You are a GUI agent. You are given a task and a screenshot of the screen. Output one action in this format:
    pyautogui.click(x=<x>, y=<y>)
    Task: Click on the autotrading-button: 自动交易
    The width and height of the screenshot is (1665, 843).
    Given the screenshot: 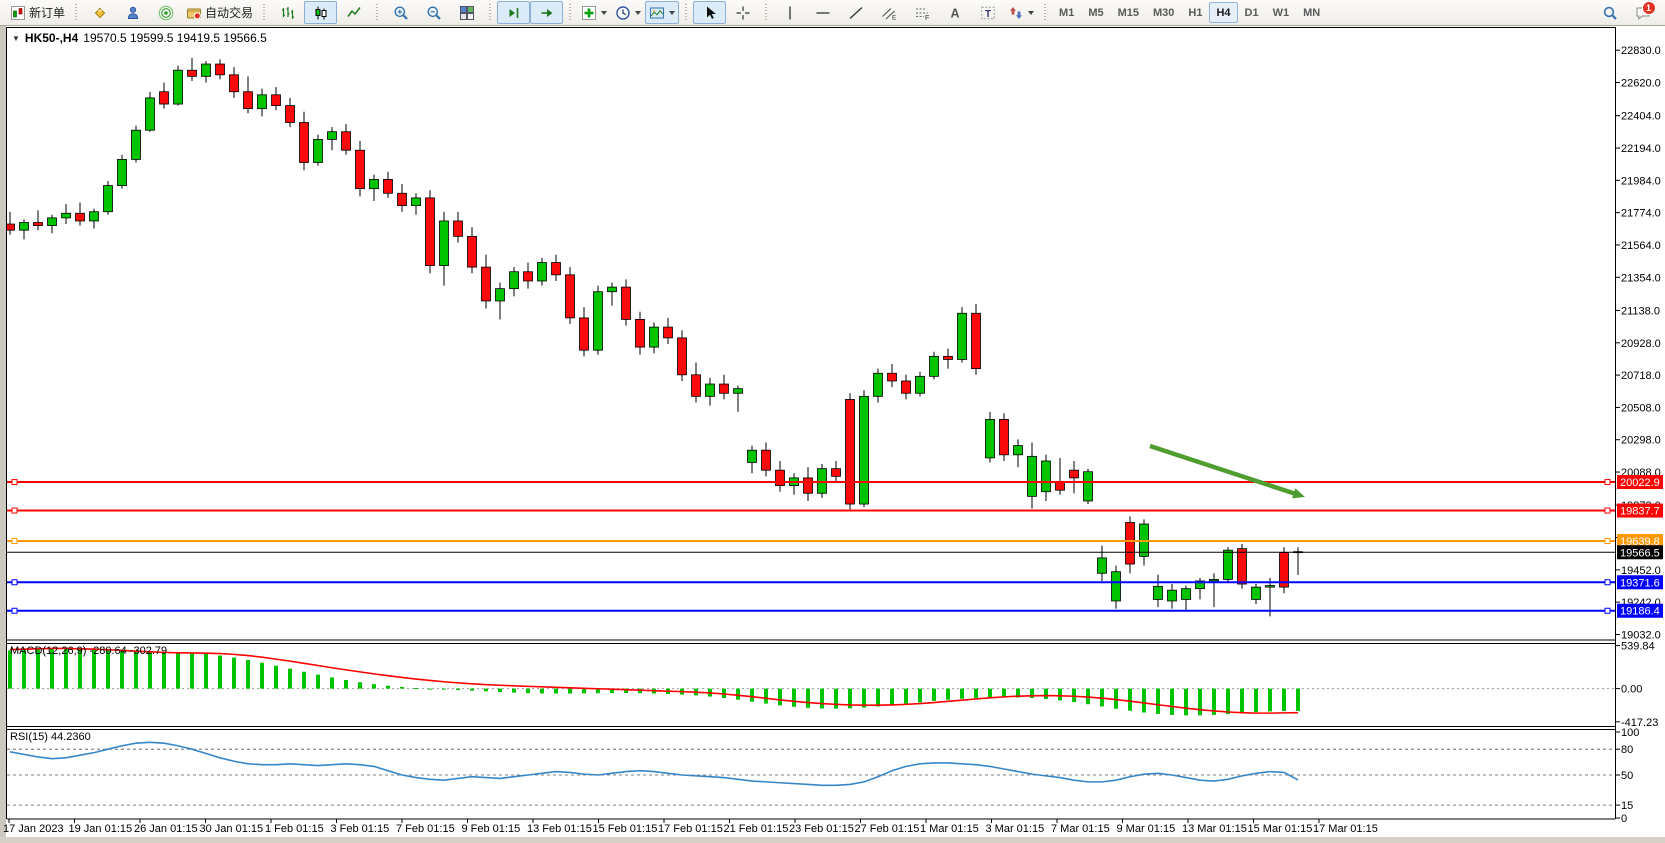 What is the action you would take?
    pyautogui.click(x=219, y=12)
    